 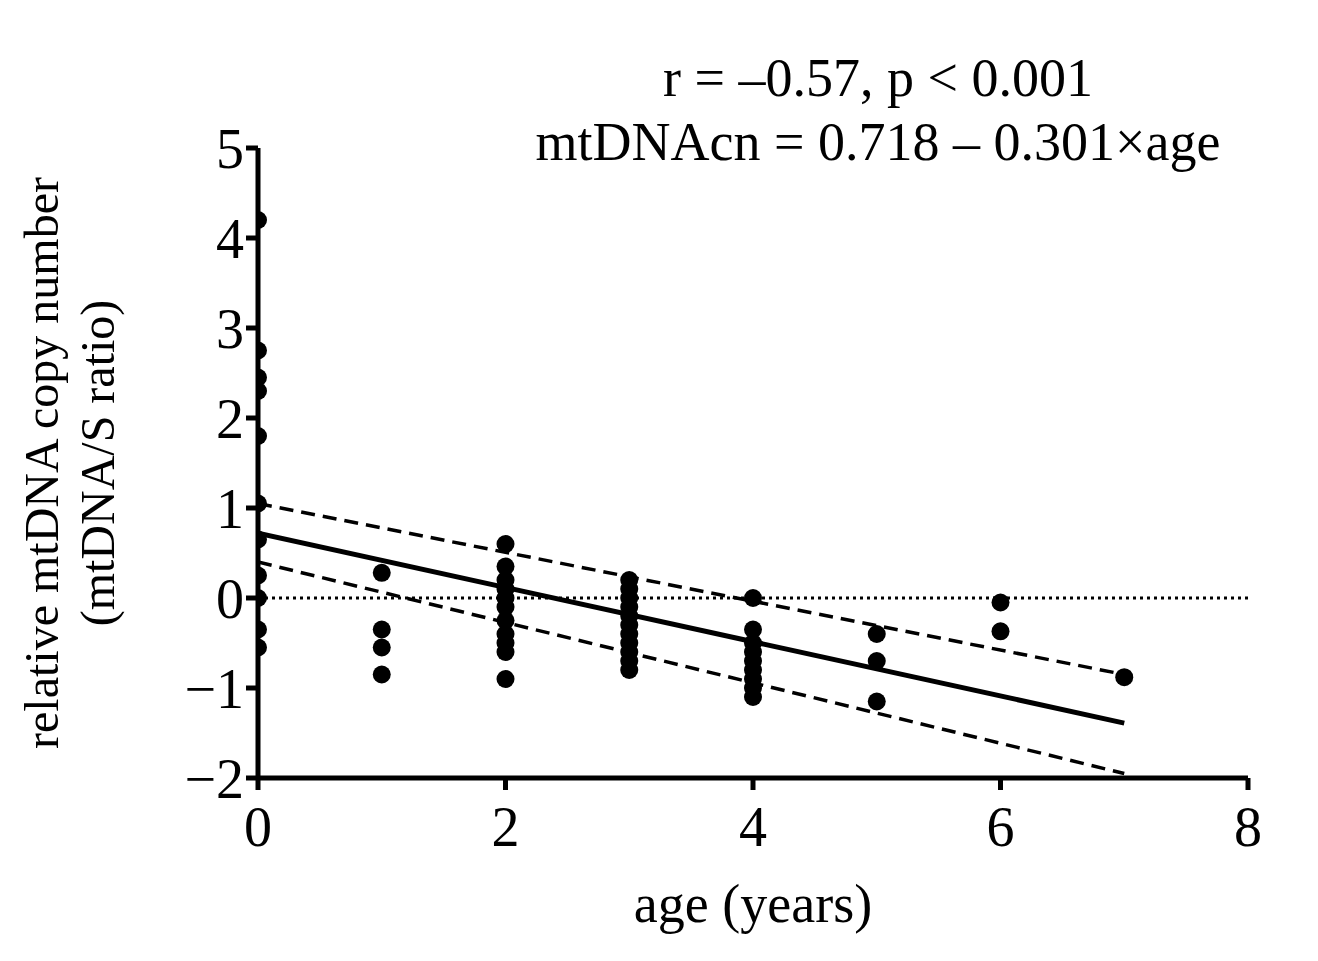 What do you see at coordinates (1248, 826) in the screenshot?
I see `x-tick-label: 8` at bounding box center [1248, 826].